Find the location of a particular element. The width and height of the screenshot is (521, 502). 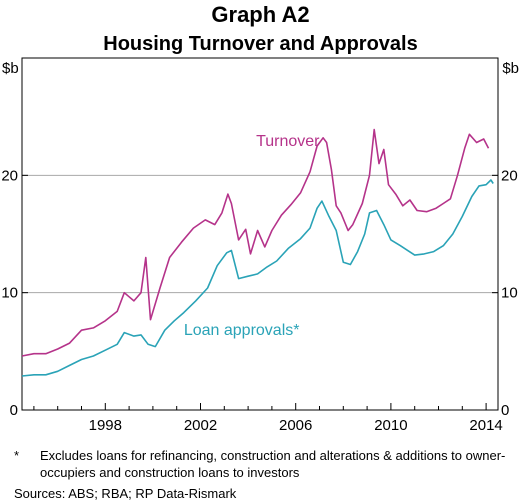

y-tick-label-right: 10 is located at coordinates (509, 293).